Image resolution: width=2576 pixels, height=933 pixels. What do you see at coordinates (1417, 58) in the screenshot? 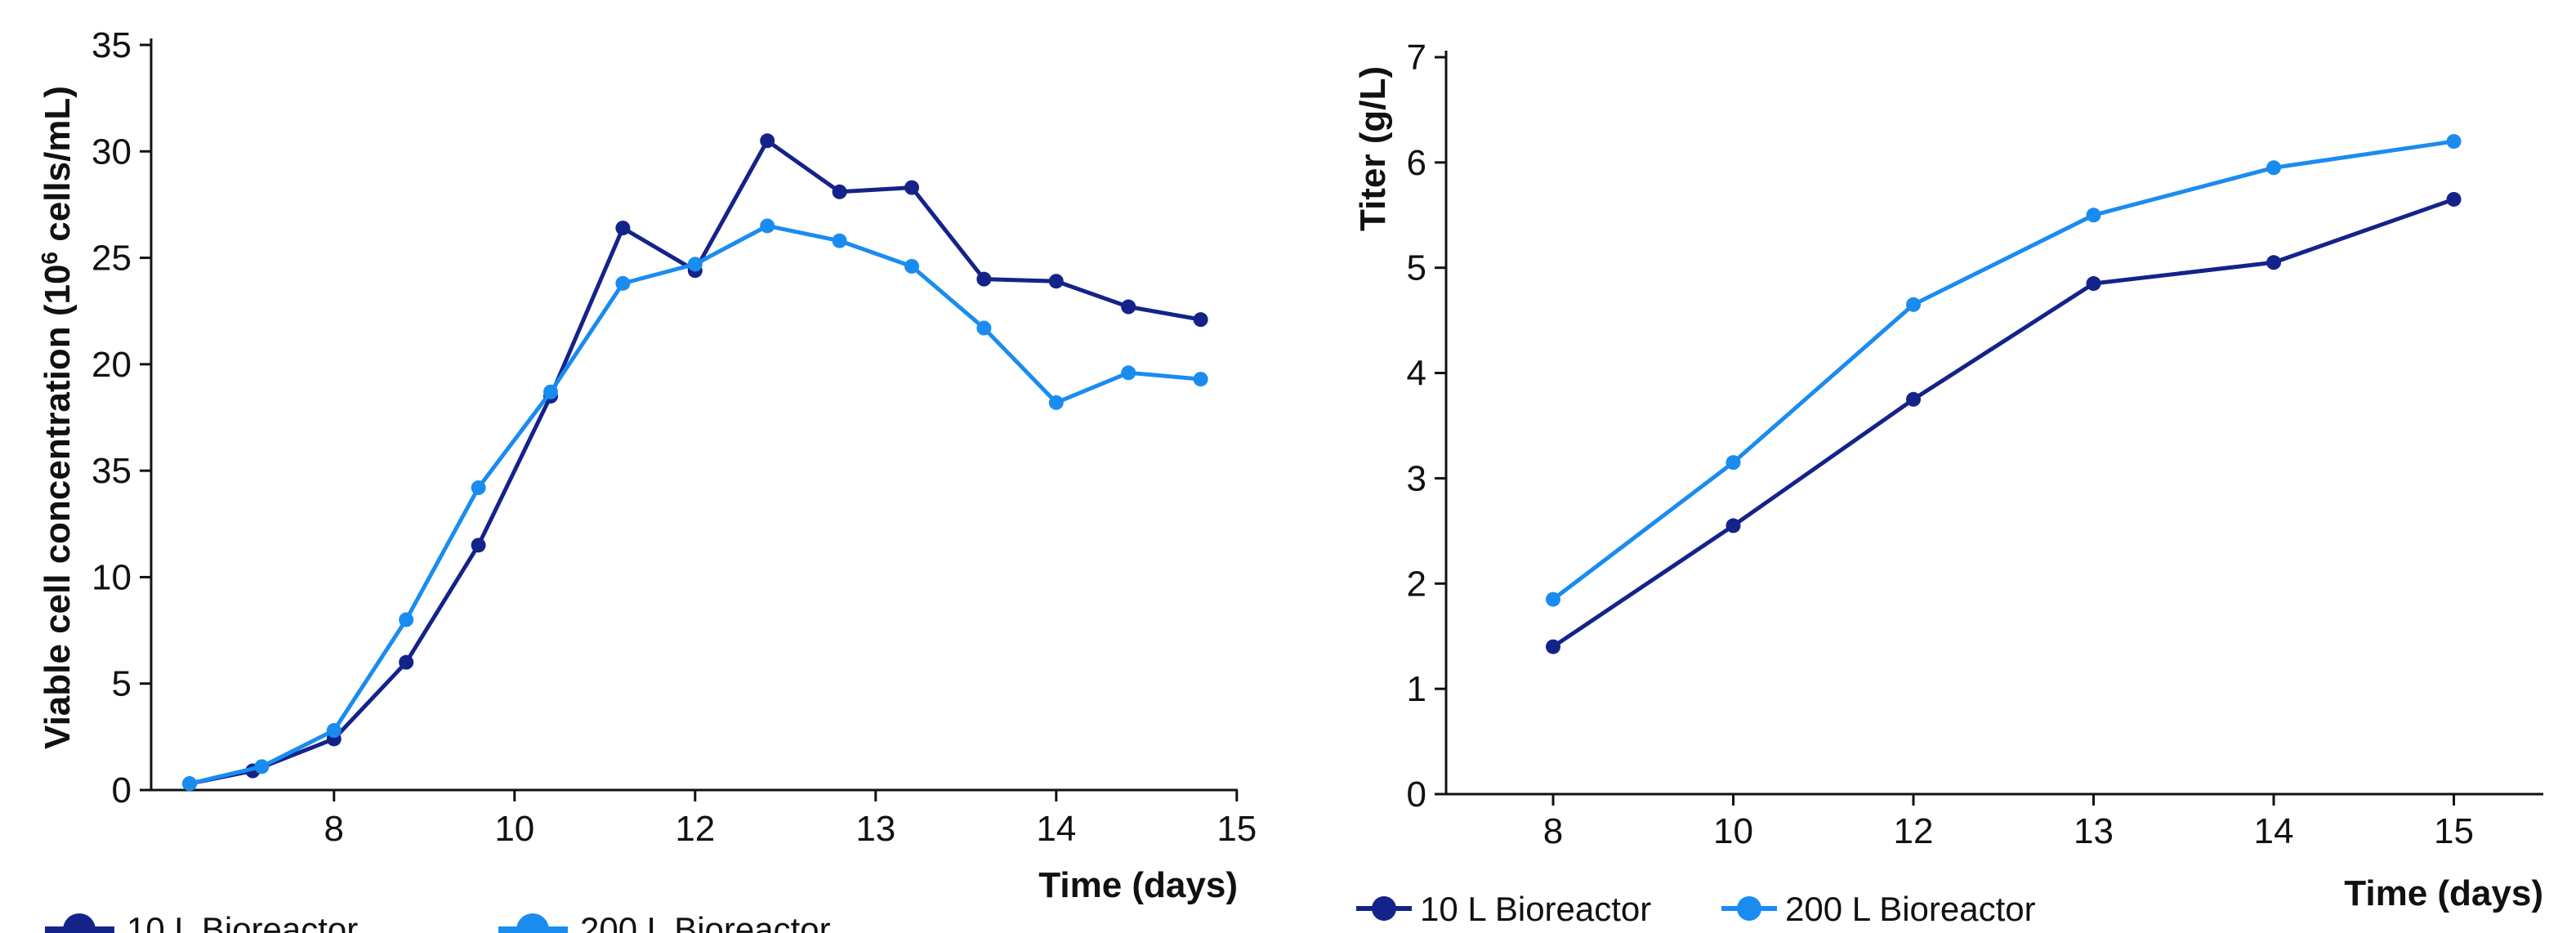
I see `y-tick-label: 7` at bounding box center [1417, 58].